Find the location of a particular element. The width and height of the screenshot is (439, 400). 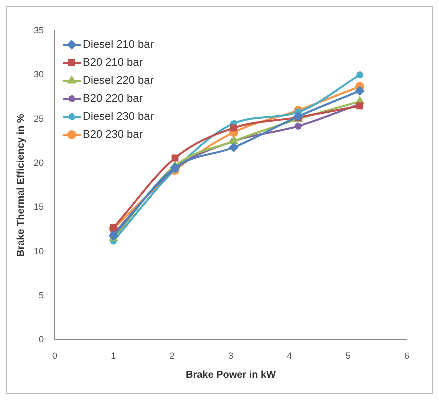

x-tick-label: 2 is located at coordinates (172, 356).